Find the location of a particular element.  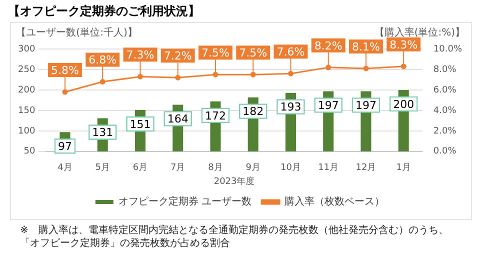

x-tick-label: 11月 is located at coordinates (328, 168).